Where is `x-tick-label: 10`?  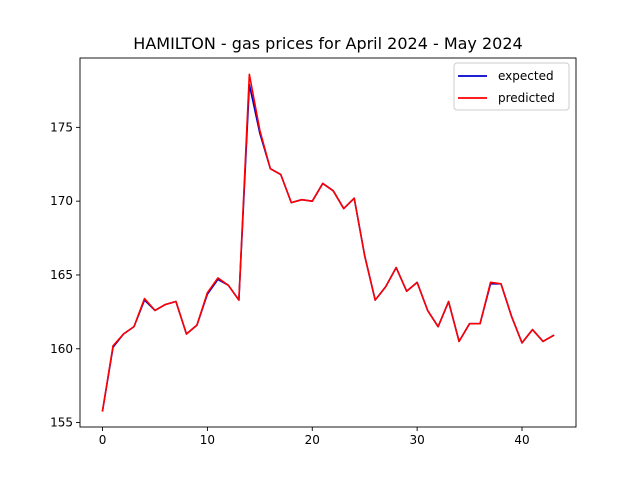 x-tick-label: 10 is located at coordinates (207, 440).